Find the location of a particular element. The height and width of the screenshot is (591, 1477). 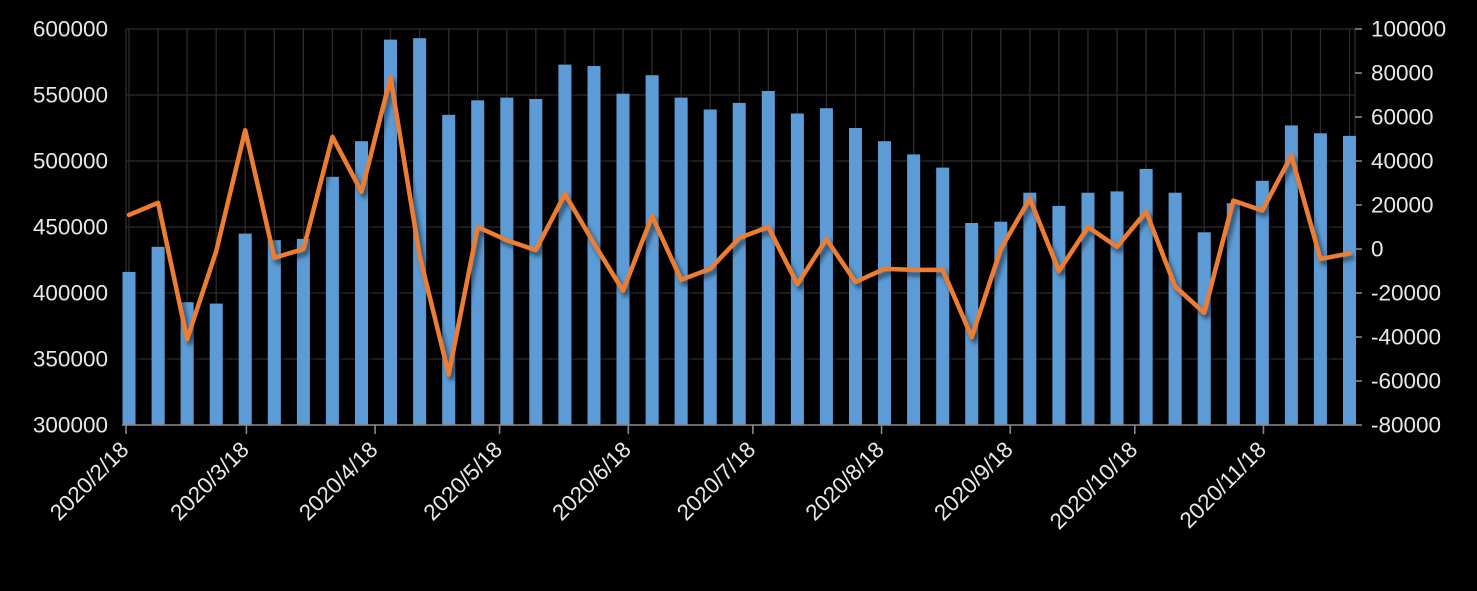

right-axis-tick-label: 60000 is located at coordinates (1402, 117).